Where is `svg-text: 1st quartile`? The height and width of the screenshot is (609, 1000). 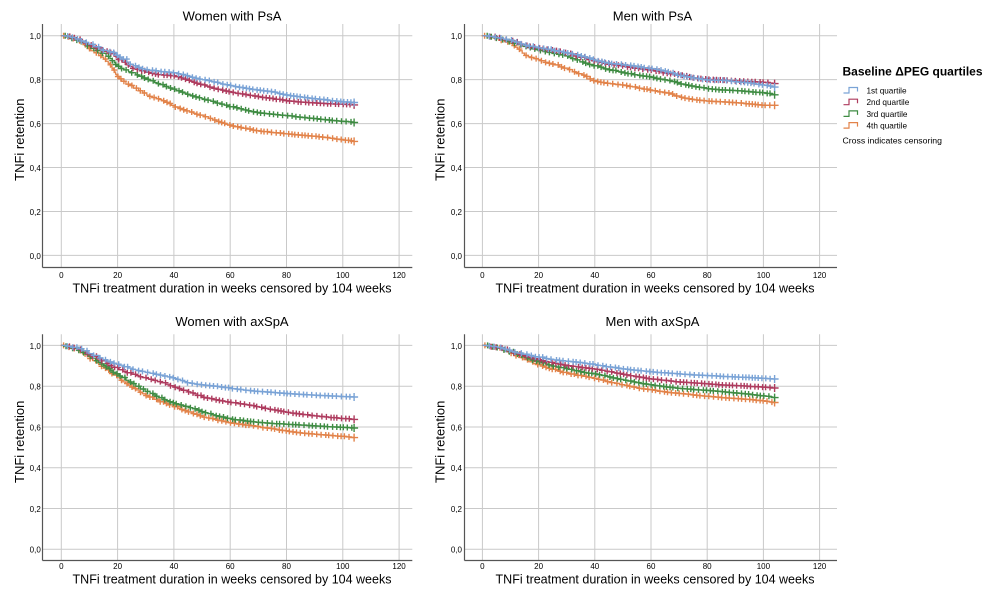
svg-text: 1st quartile is located at coordinates (887, 90).